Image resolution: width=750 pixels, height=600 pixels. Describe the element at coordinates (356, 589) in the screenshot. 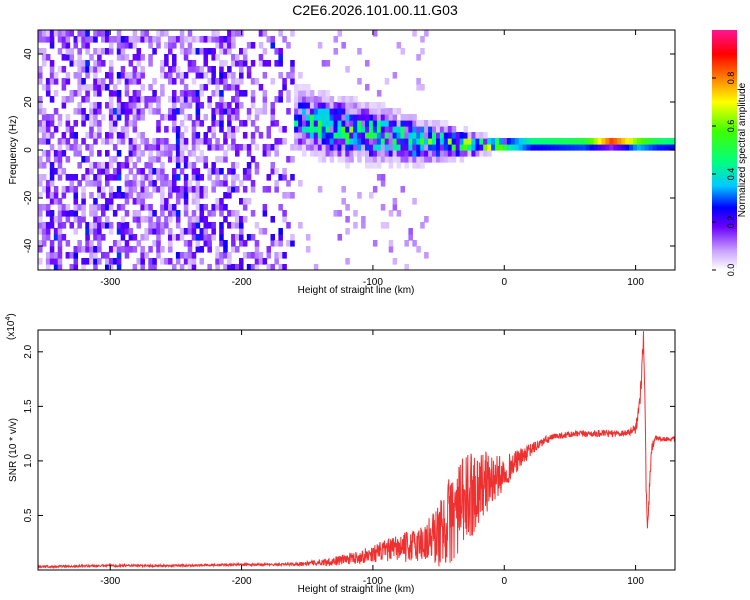

I see `snr-xlabel: Height of straight line (km)` at that location.